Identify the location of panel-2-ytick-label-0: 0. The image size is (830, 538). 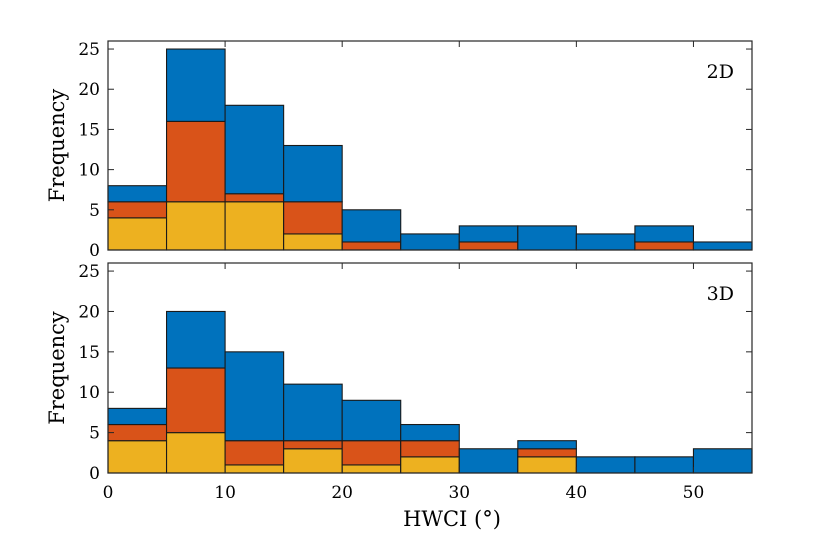
(94, 474).